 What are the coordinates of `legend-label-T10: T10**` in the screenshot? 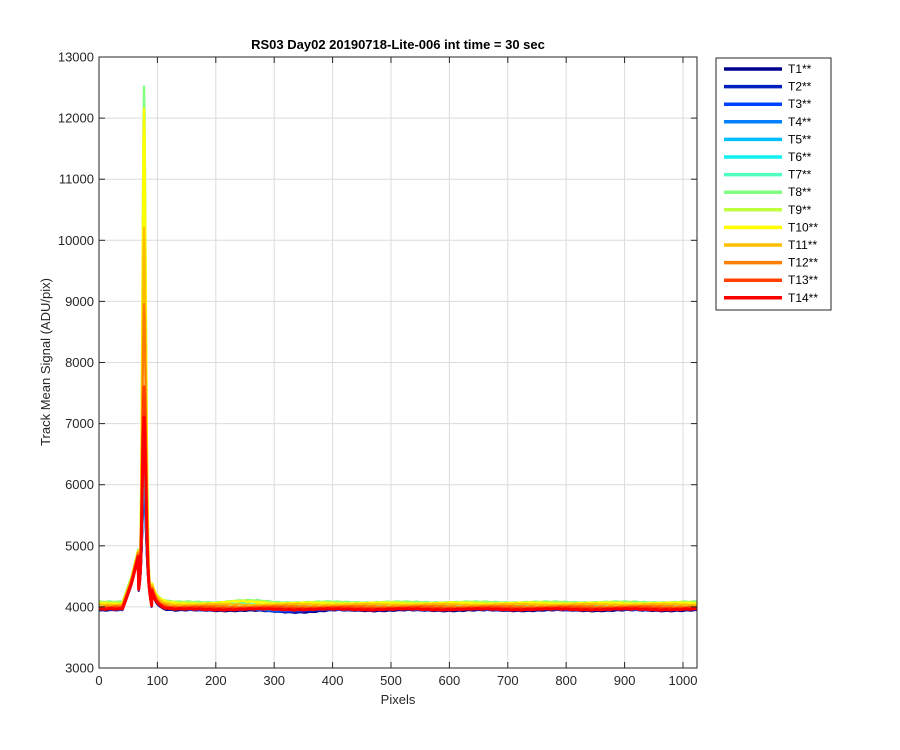 It's located at (803, 227).